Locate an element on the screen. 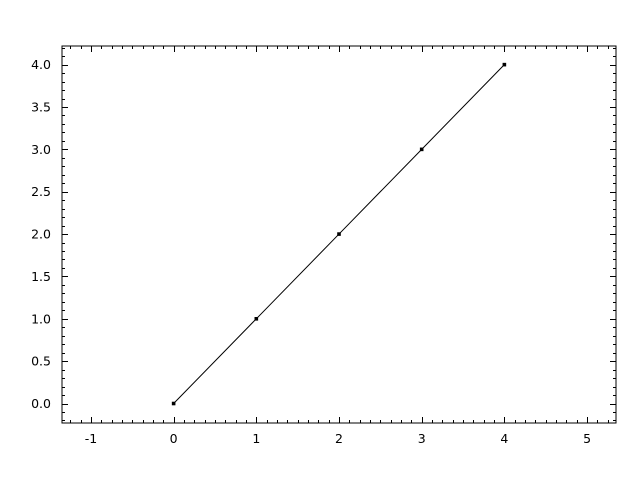 The image size is (640, 480). y-tick-label: 3.0 is located at coordinates (41, 149).